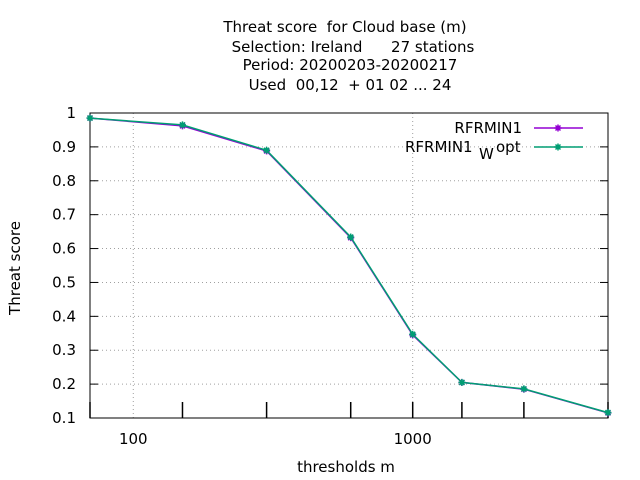  What do you see at coordinates (64, 249) in the screenshot?
I see `y-tick-label: 0.6` at bounding box center [64, 249].